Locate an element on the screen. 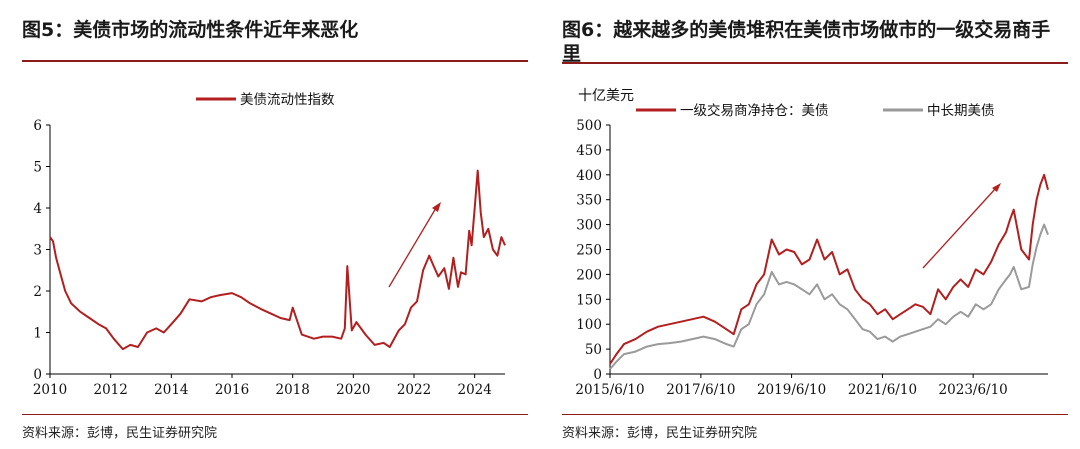 The height and width of the screenshot is (449, 1080). x-tick-label: 2015/6/10 is located at coordinates (609, 390).